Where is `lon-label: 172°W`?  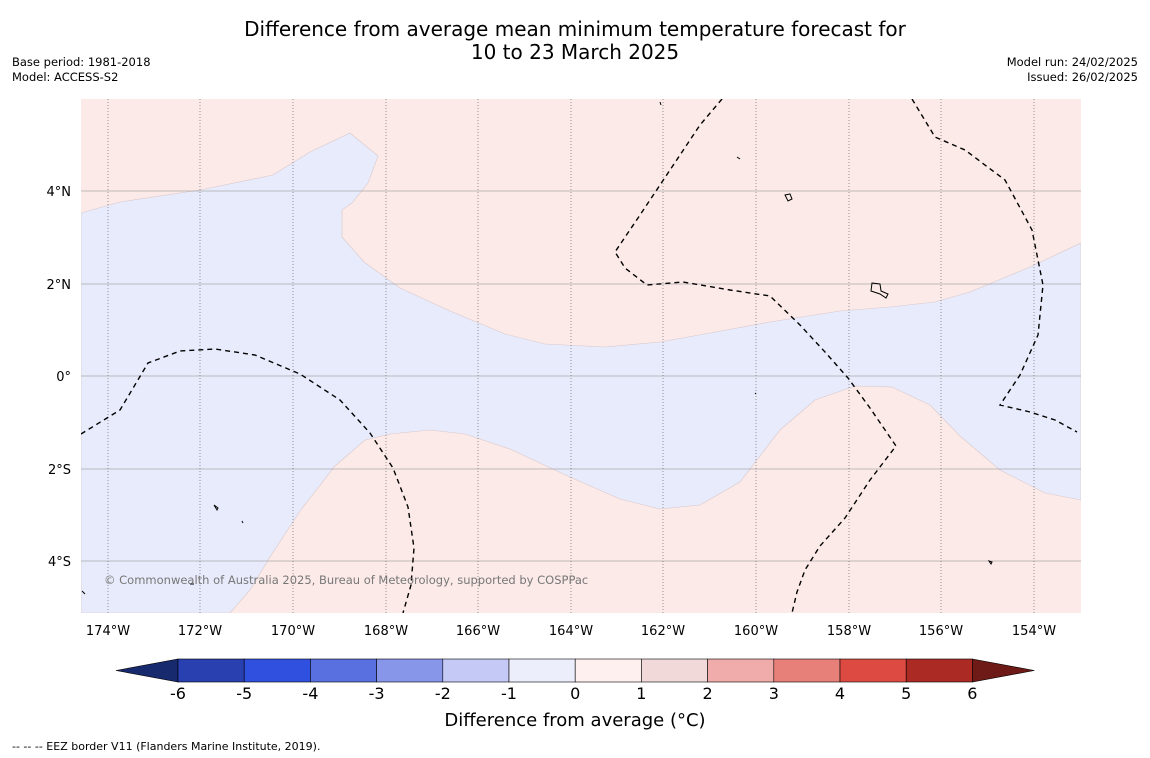
lon-label: 172°W is located at coordinates (200, 631).